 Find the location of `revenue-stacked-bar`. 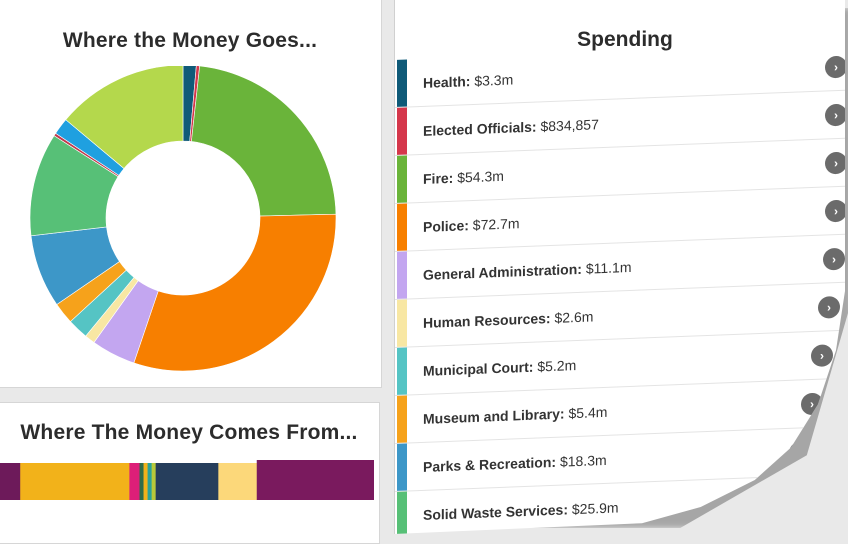

revenue-stacked-bar is located at coordinates (187, 481).